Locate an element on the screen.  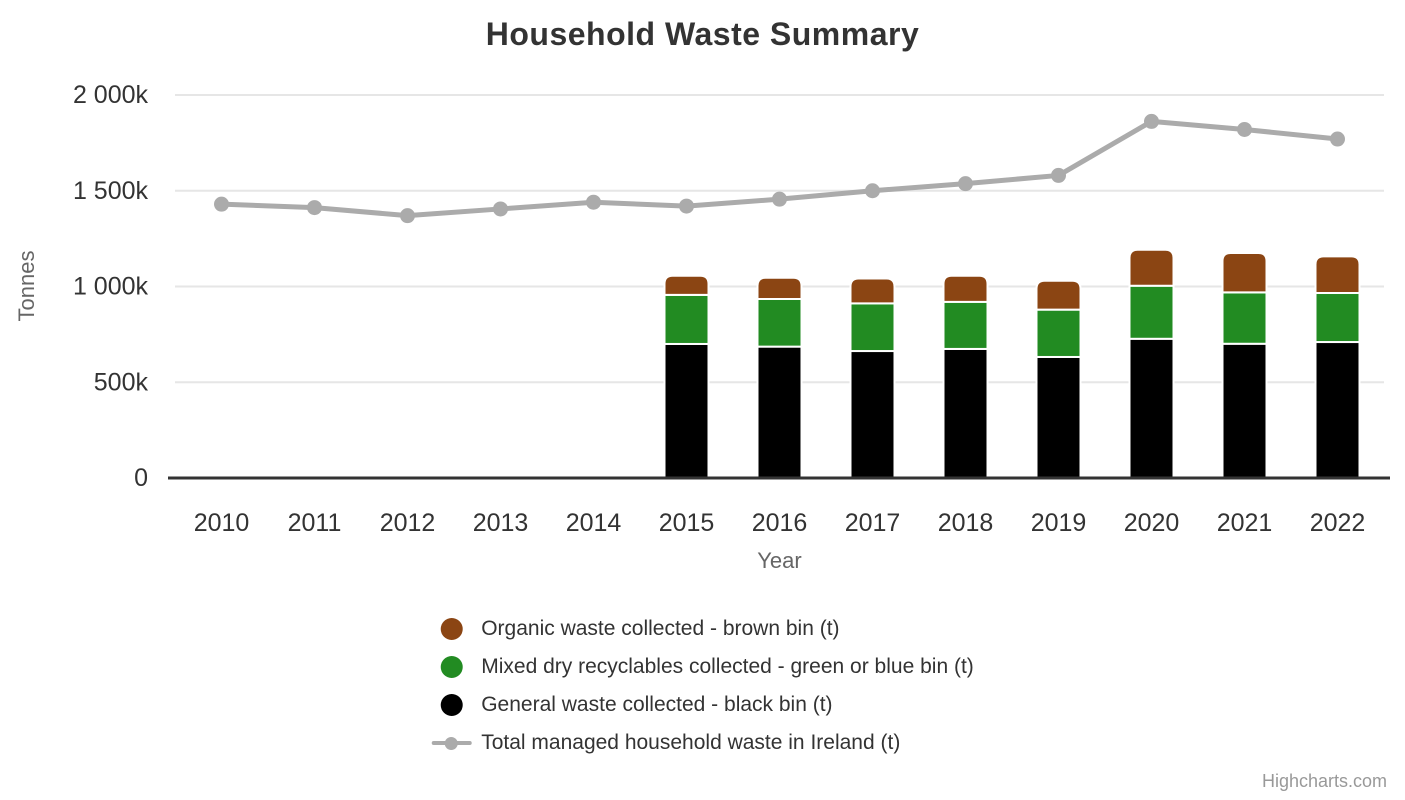
x-axis-title: Year is located at coordinates (779, 560).